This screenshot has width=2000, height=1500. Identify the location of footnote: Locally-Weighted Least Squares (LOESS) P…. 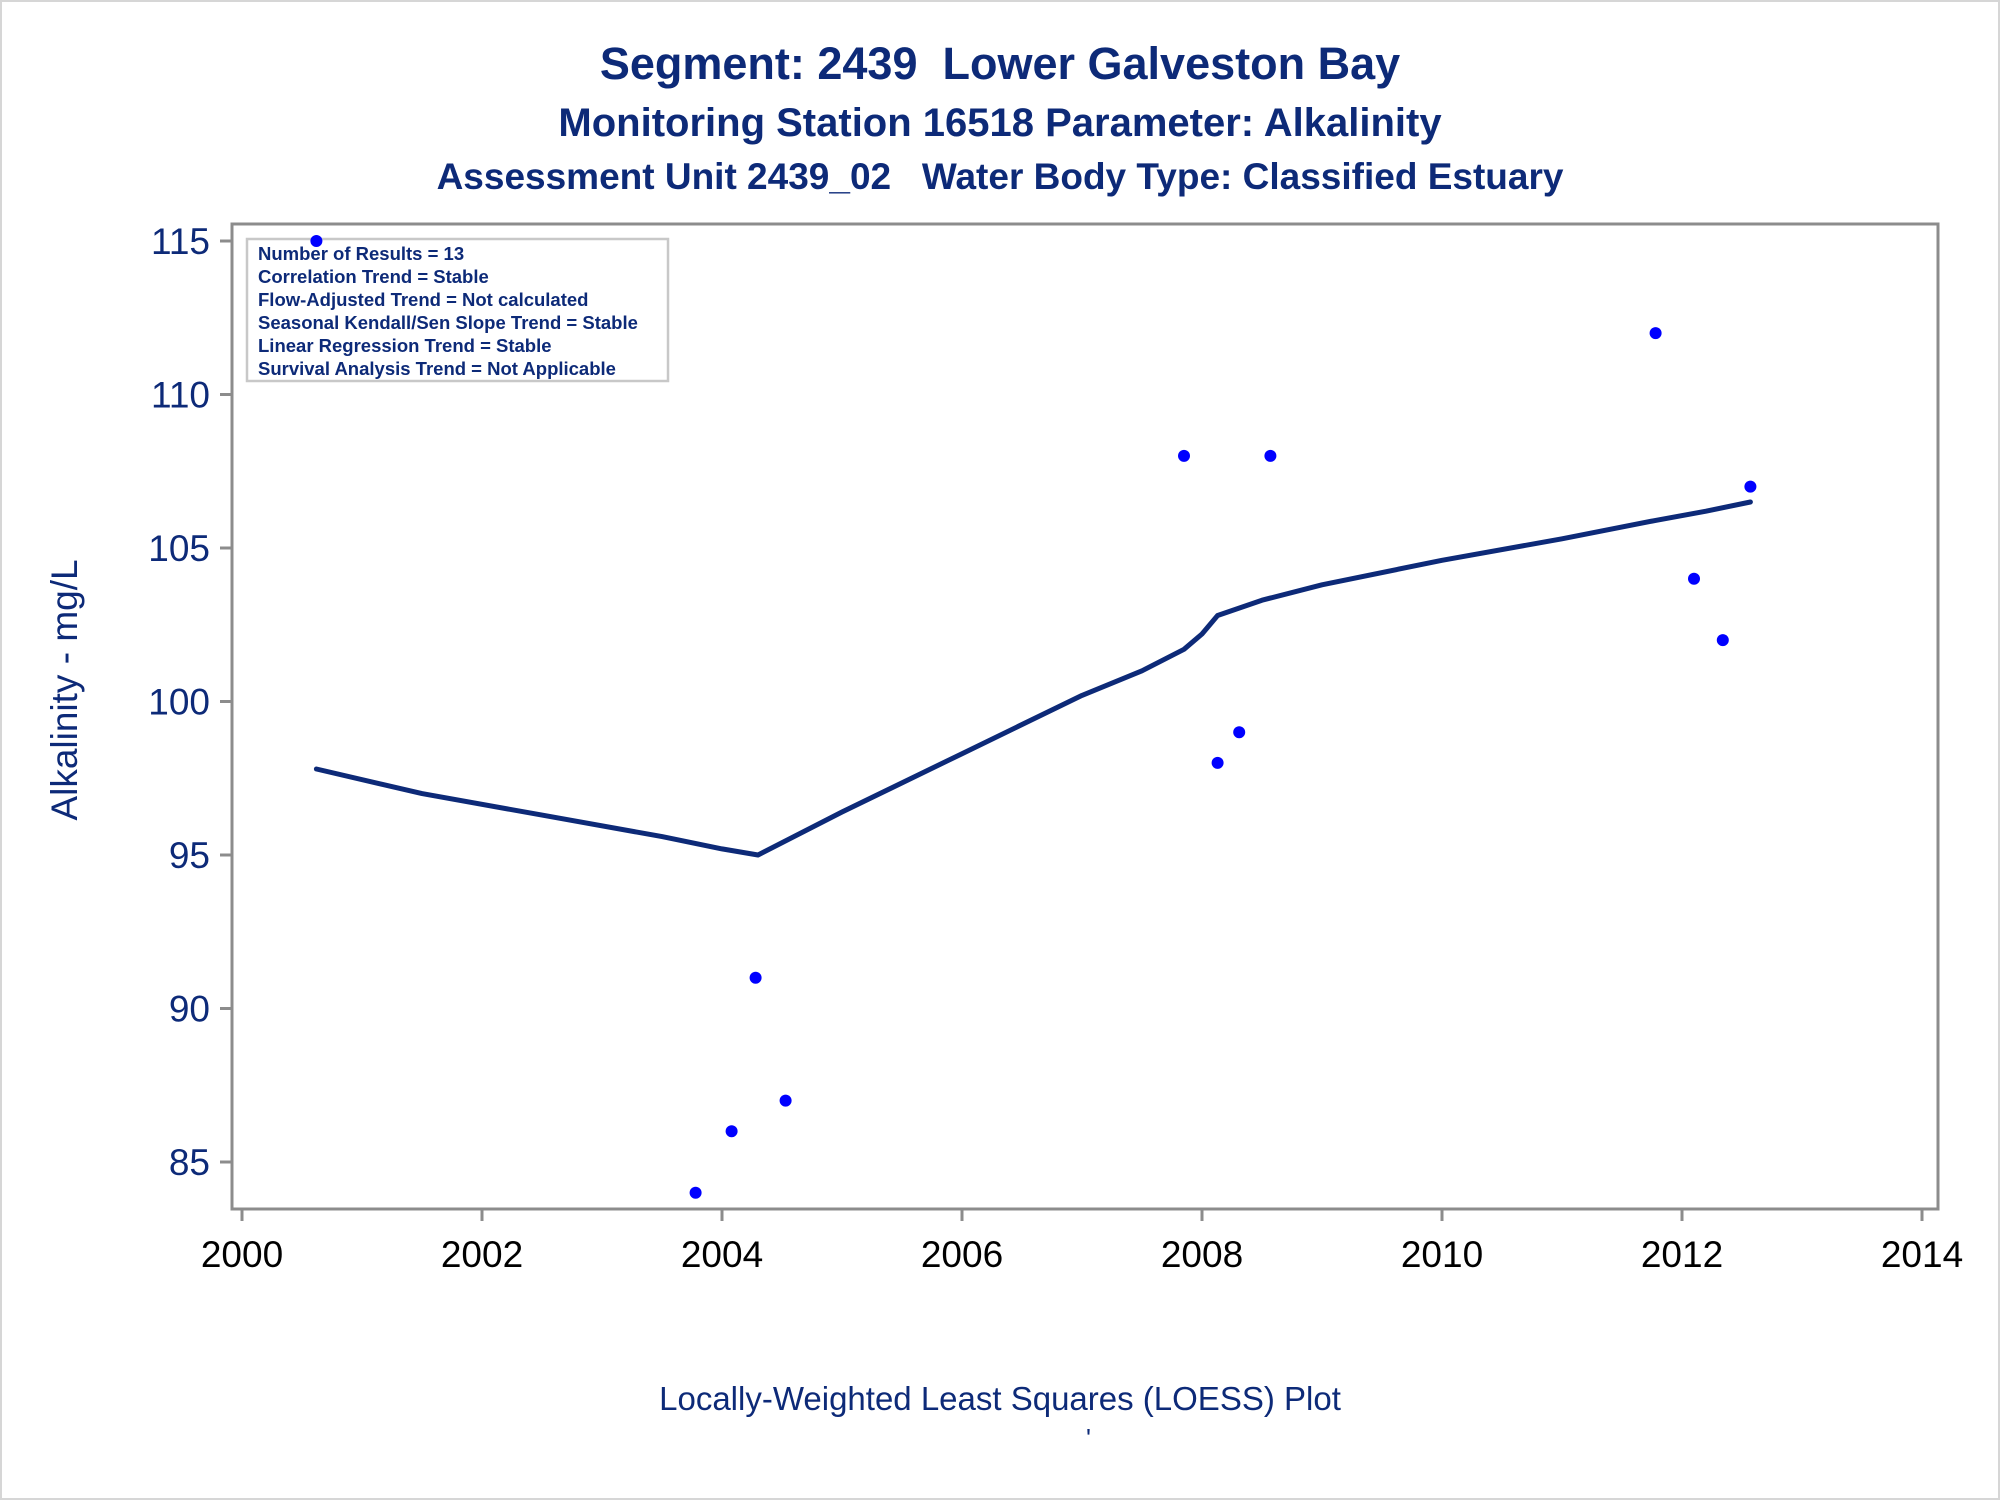
(1000, 1398).